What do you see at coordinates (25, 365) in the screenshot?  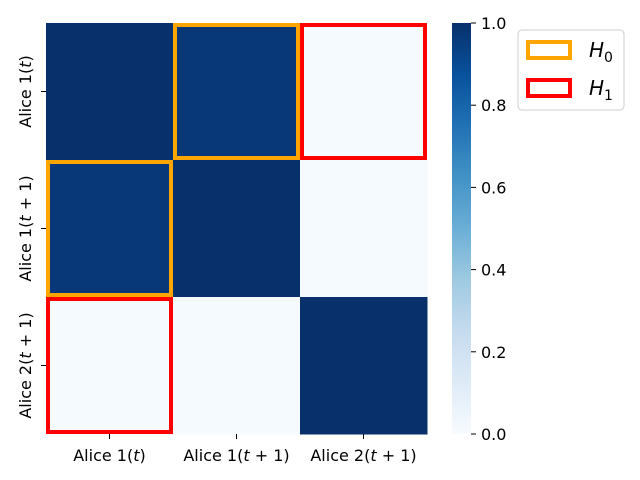 I see `row-label-2: Alice 2(t + 1)` at bounding box center [25, 365].